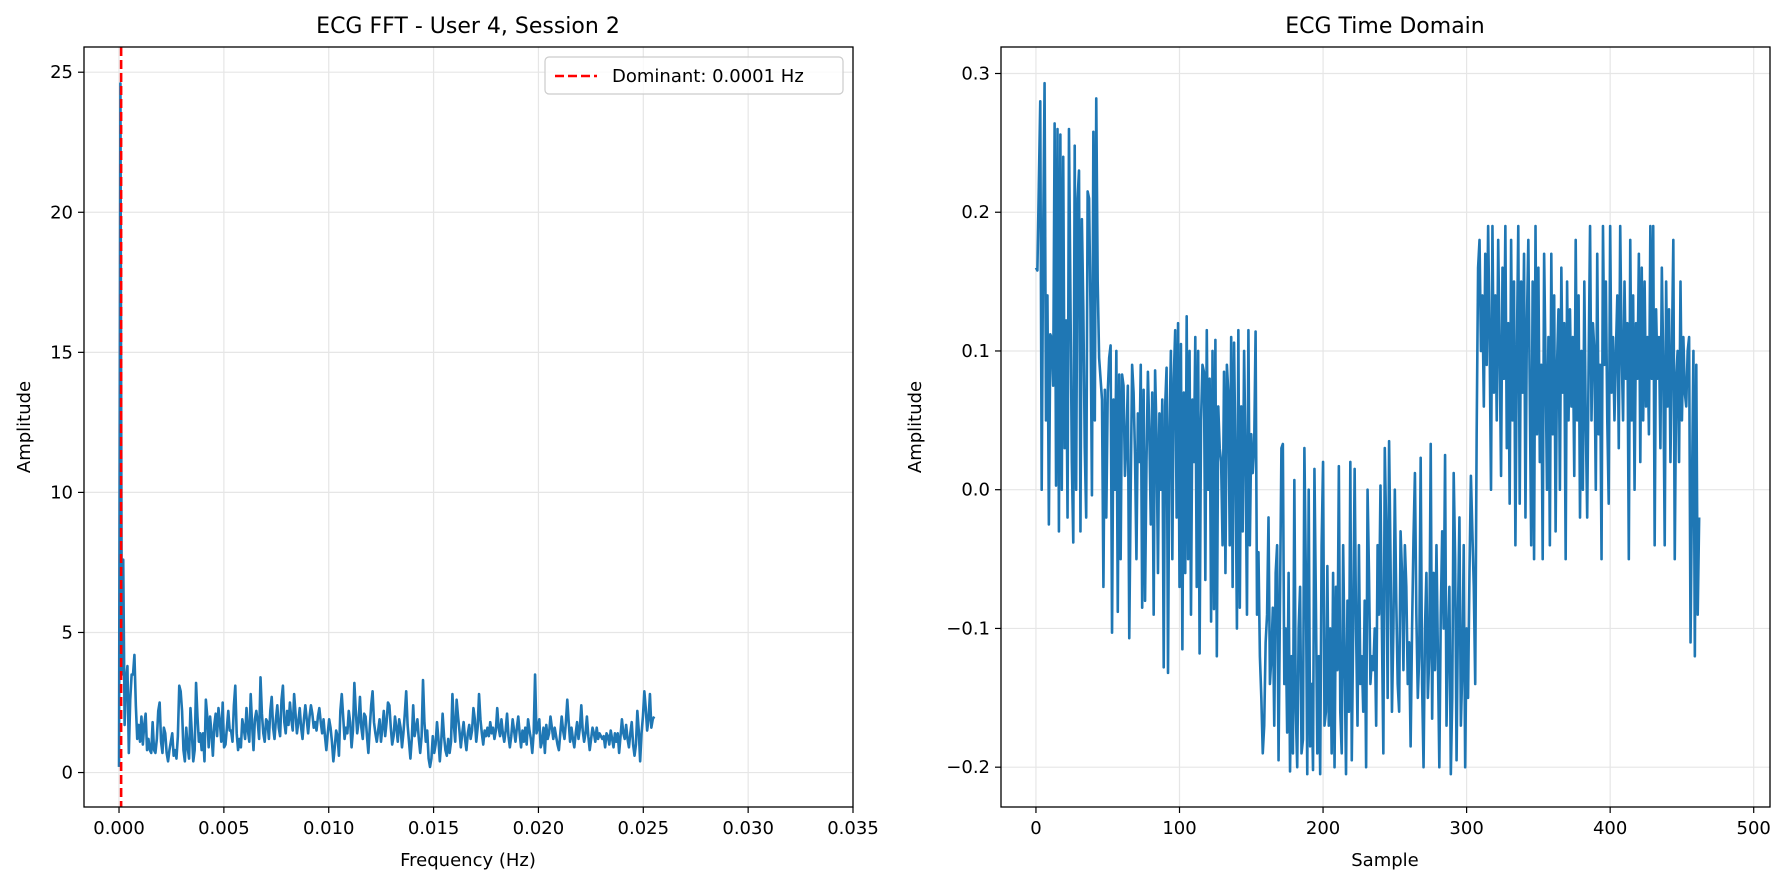  I want to click on fft-y-ticks: 0 5 10 15 20 25, so click(67, 423).